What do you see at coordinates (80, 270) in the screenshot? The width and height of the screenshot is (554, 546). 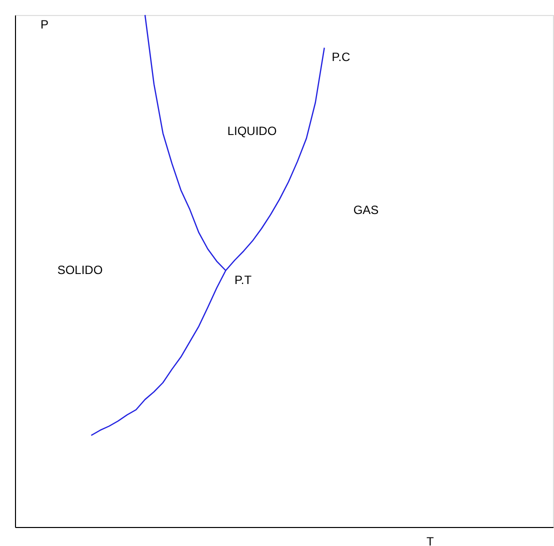 I see `annotation: SOLIDO` at bounding box center [80, 270].